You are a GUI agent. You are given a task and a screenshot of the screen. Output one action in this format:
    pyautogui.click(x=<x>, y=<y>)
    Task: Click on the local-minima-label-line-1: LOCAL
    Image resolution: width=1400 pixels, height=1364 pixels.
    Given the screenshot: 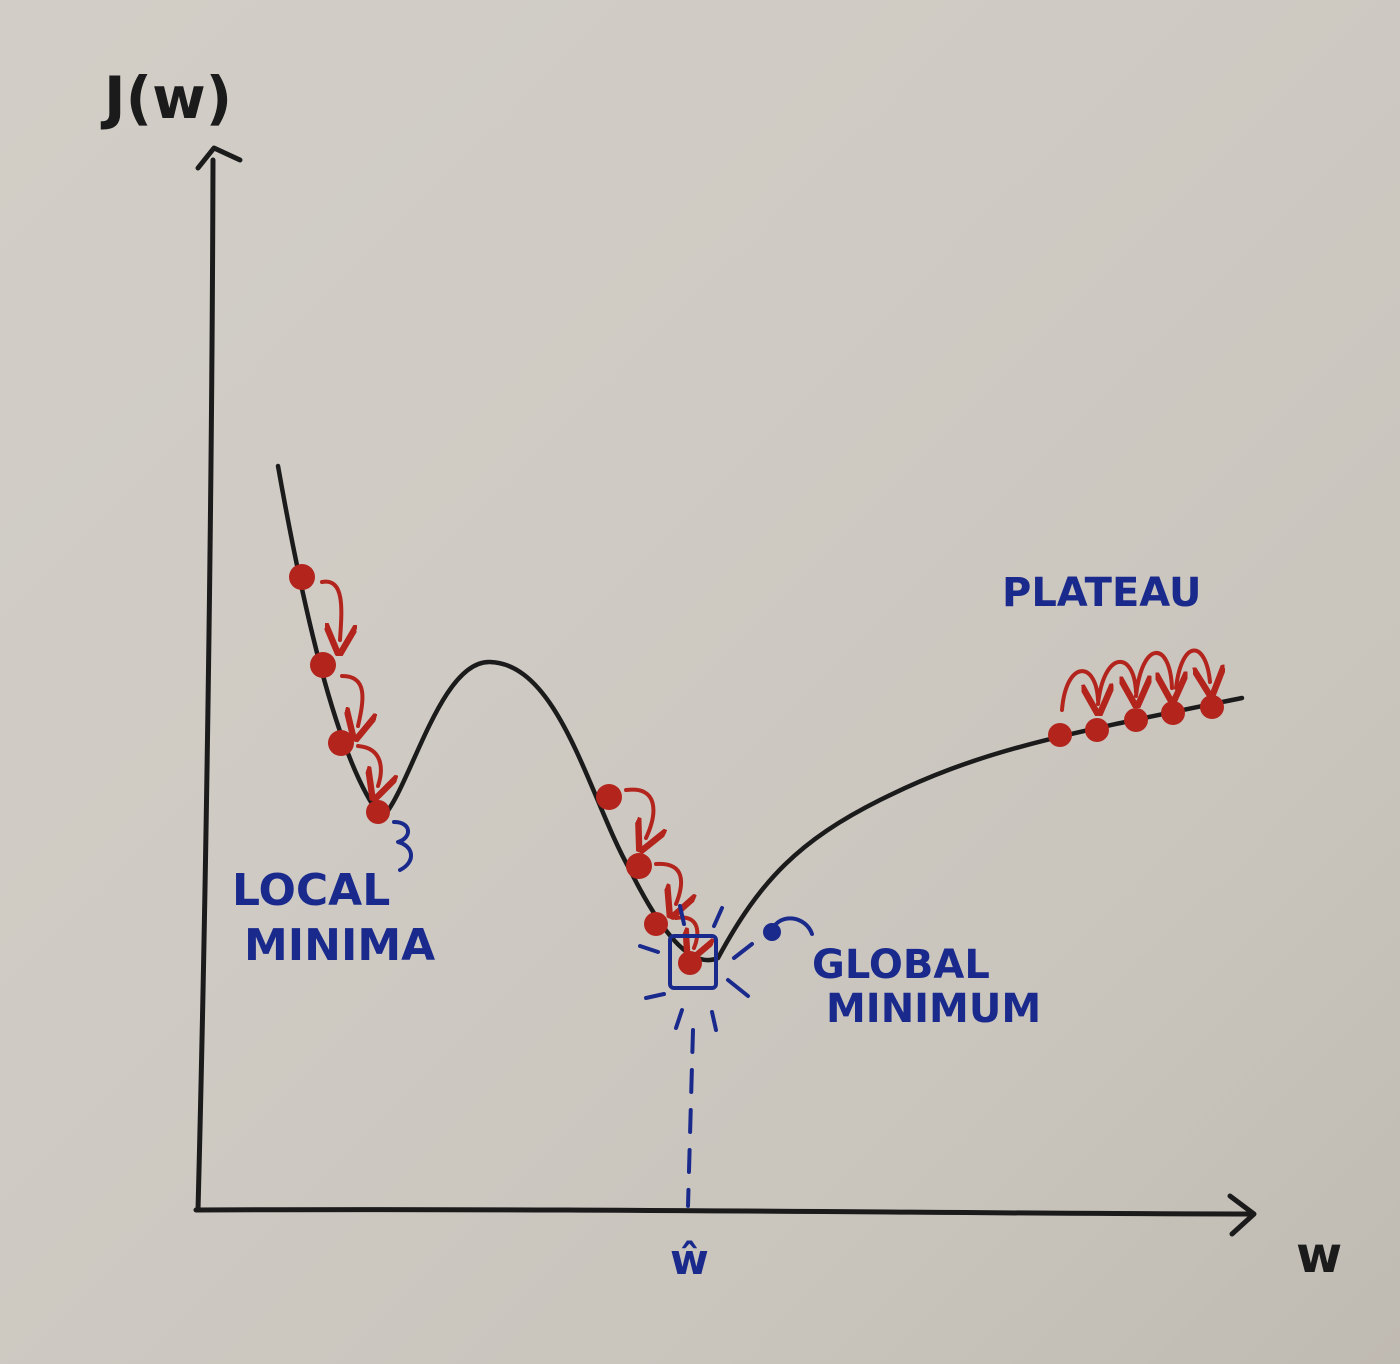 What is the action you would take?
    pyautogui.click(x=311, y=890)
    